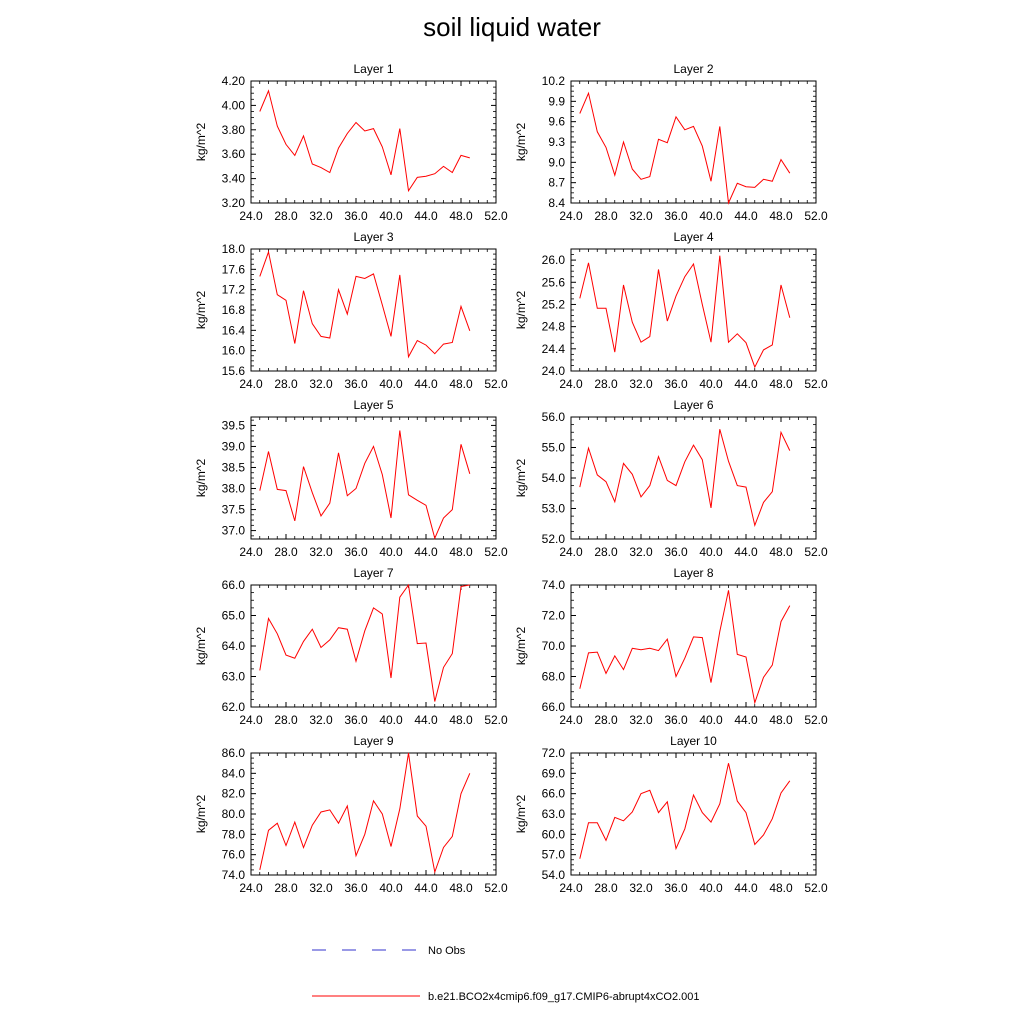  What do you see at coordinates (234, 425) in the screenshot?
I see `y-tick-label: 39.5` at bounding box center [234, 425].